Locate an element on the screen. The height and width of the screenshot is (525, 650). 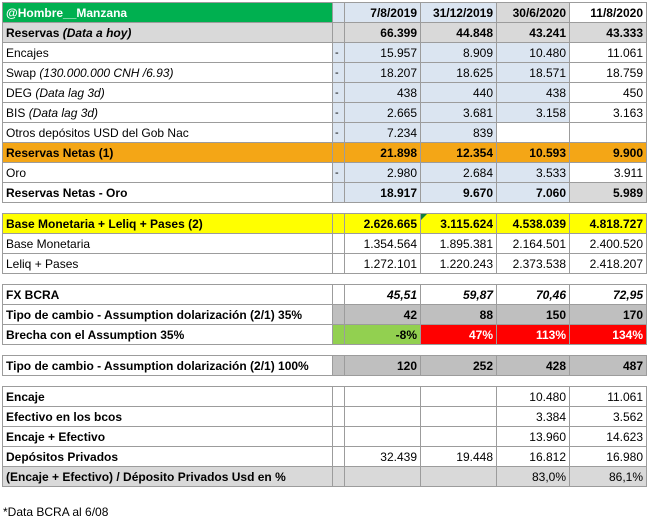
row-label: Reservas (Data a hoy) is located at coordinates (167, 32).